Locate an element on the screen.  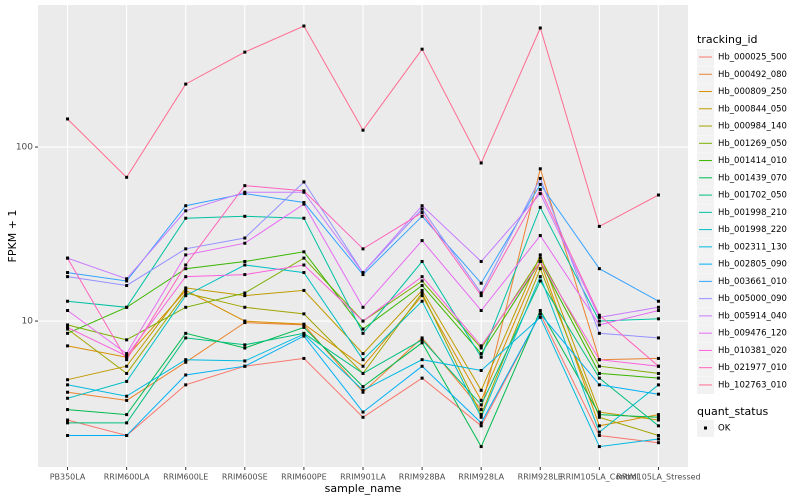
legend-label: Hb_003661_010 is located at coordinates (752, 282).